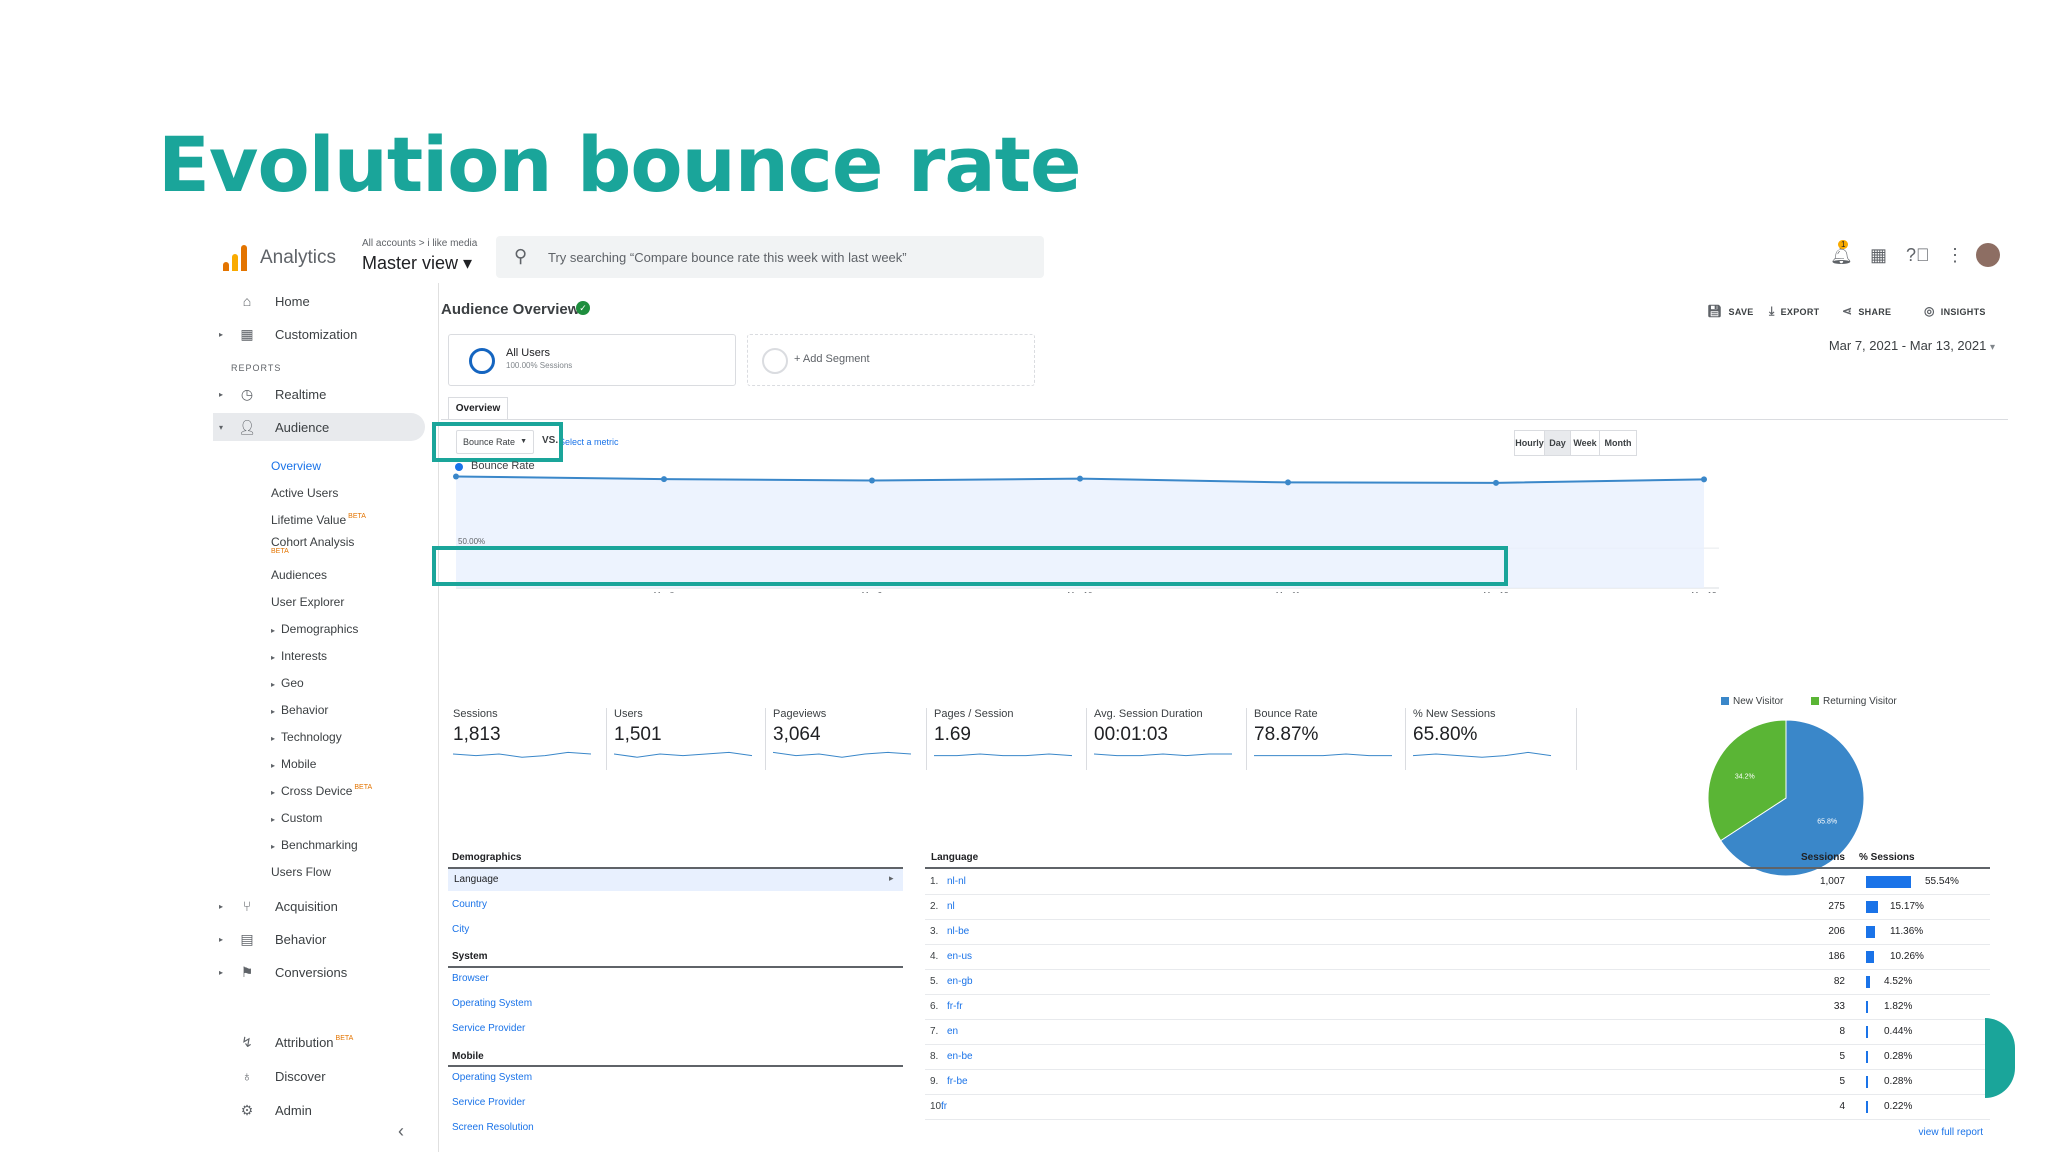  I want to click on sidebar-sub-mobile: ▸ Mobile, so click(294, 764).